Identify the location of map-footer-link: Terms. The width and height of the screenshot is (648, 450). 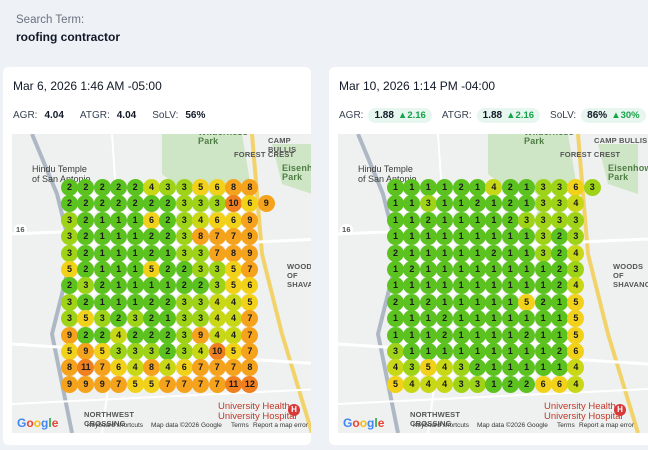
(566, 425).